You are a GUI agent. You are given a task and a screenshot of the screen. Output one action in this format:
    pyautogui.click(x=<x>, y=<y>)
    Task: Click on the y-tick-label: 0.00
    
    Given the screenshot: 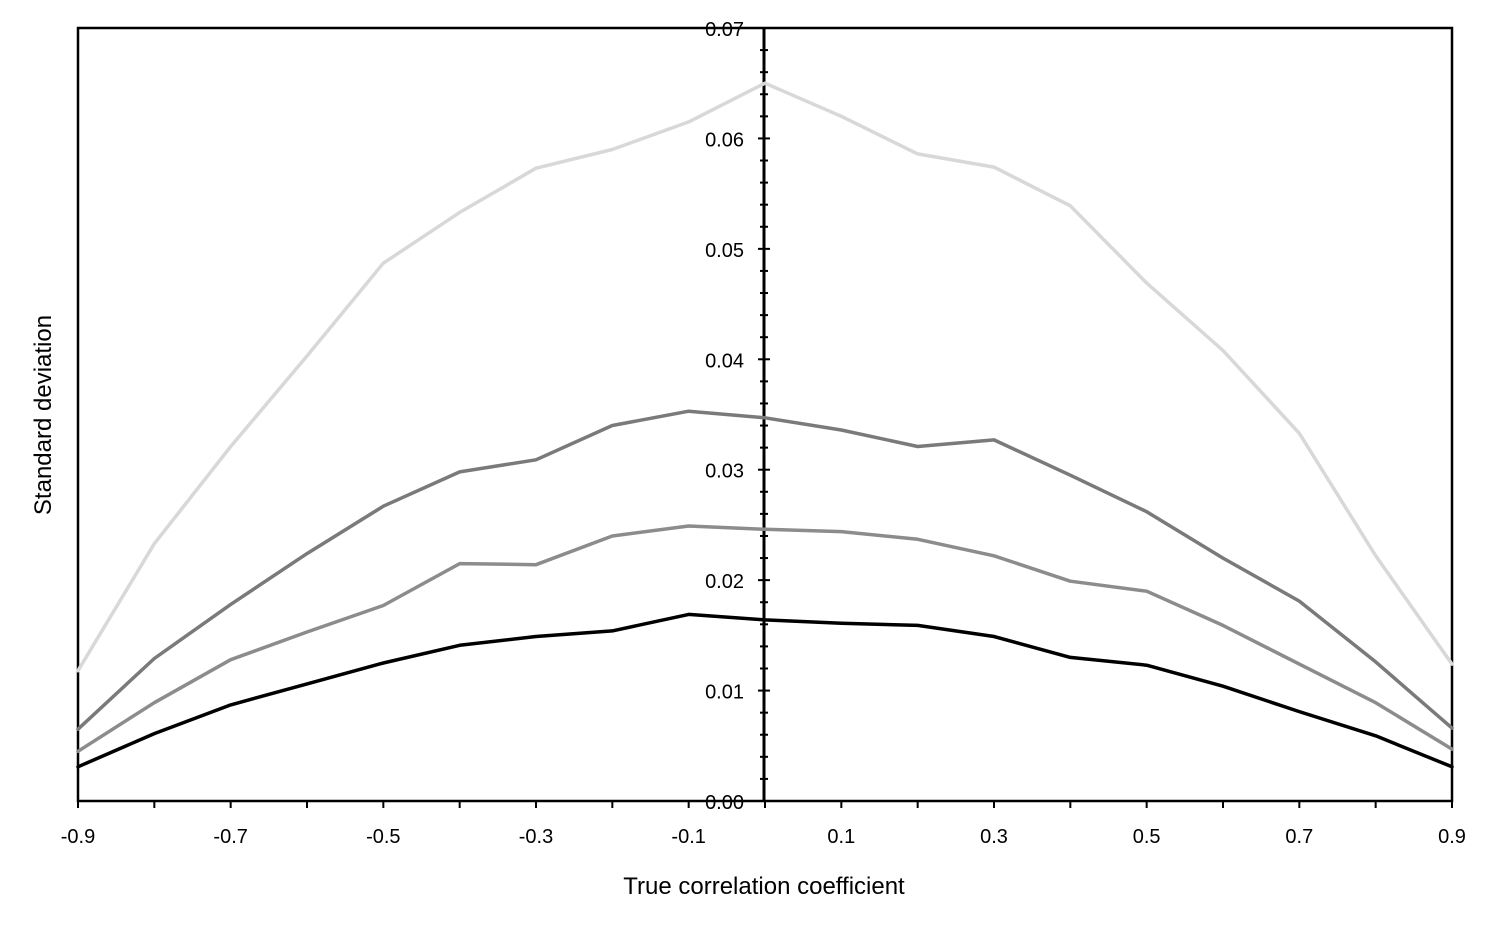 What is the action you would take?
    pyautogui.click(x=724, y=803)
    